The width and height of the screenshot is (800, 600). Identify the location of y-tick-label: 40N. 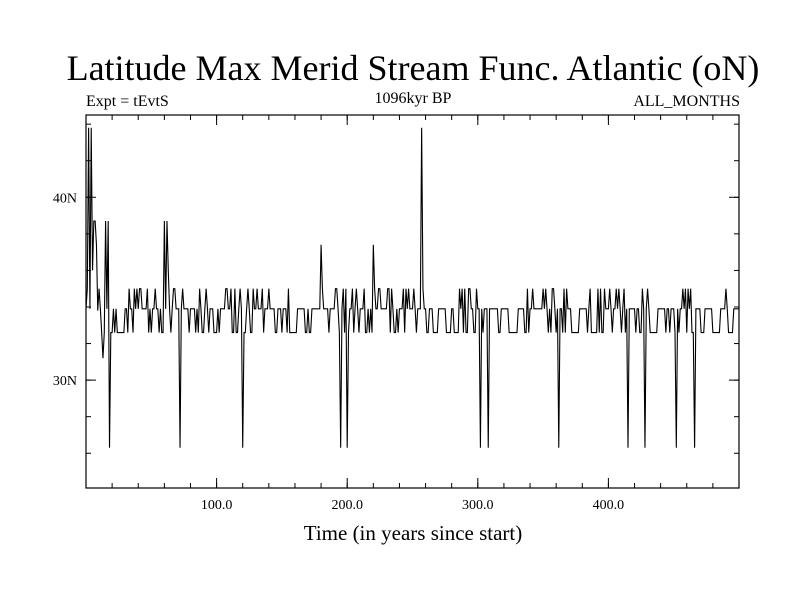
(65, 198).